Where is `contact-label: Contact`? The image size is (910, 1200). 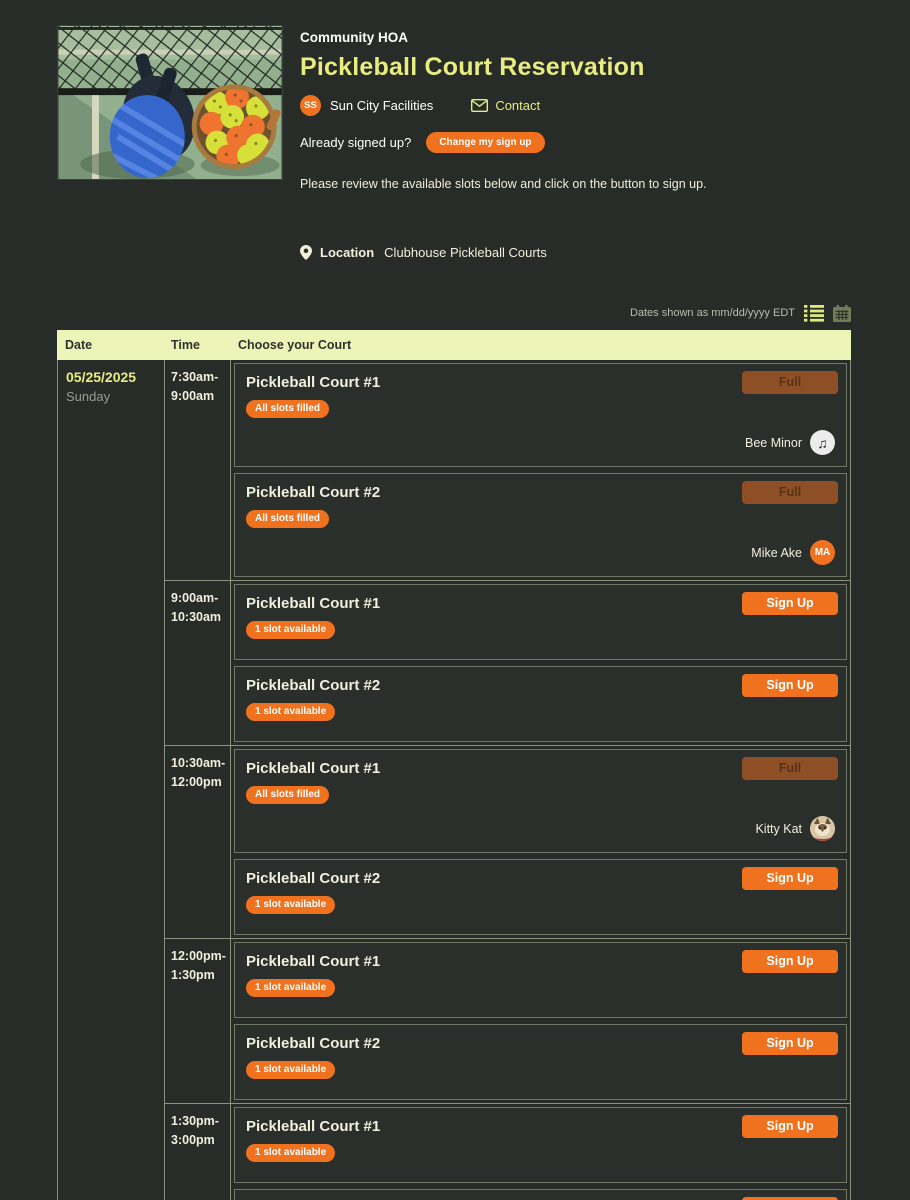
contact-label: Contact is located at coordinates (518, 105).